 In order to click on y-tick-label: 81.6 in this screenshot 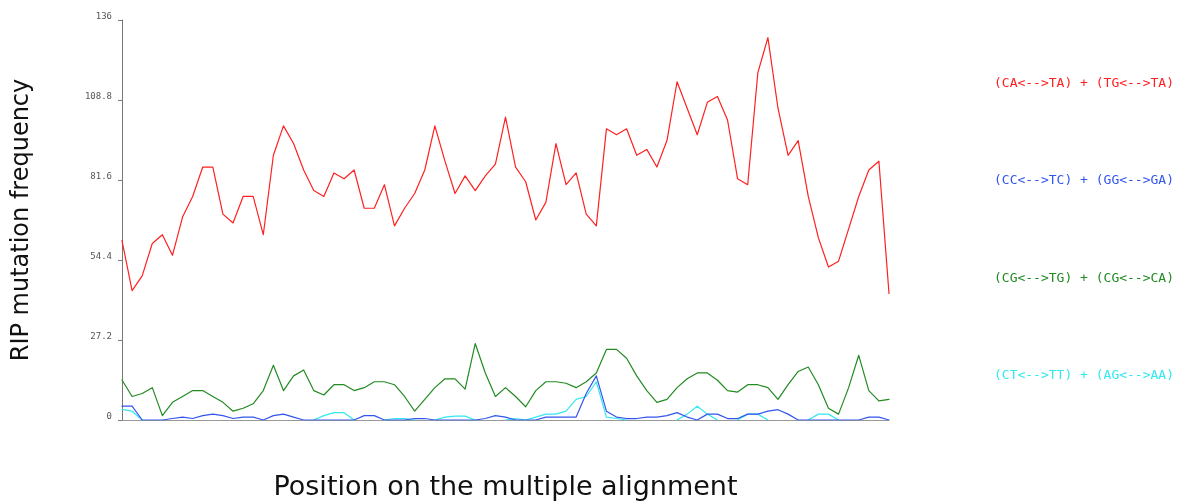, I will do `click(101, 175)`.